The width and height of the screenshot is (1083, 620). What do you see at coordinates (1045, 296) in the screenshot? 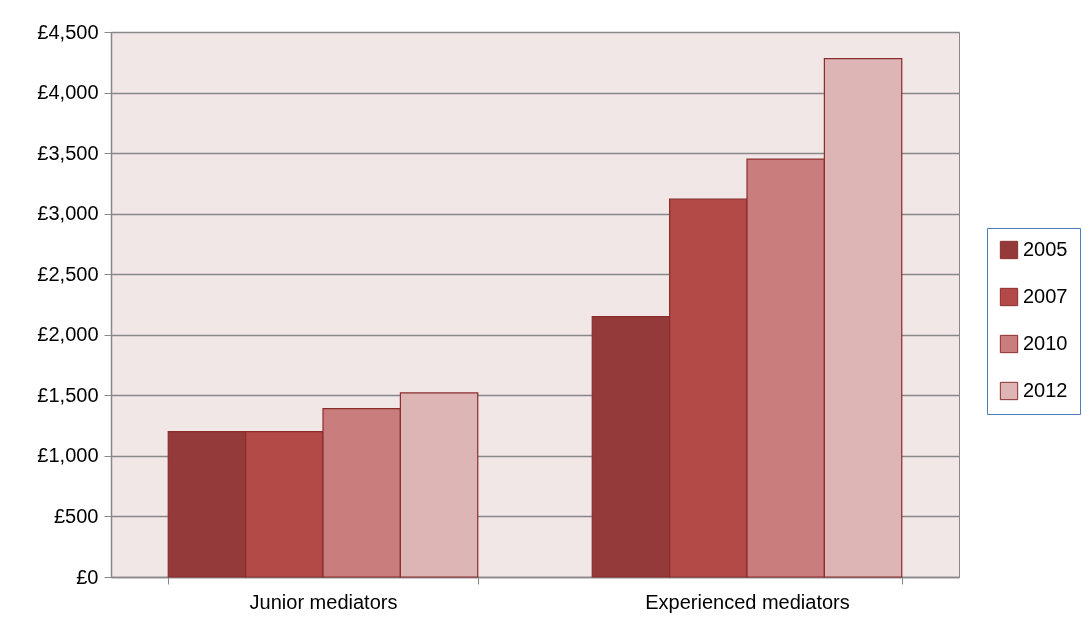
I see `legend-label: 2007` at bounding box center [1045, 296].